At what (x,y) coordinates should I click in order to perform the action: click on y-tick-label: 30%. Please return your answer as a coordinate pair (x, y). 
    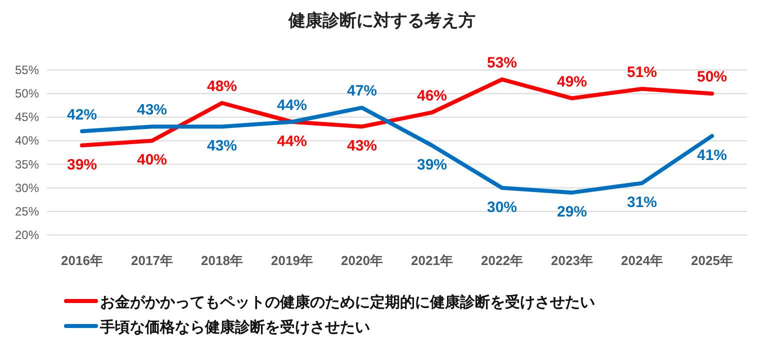
    Looking at the image, I should click on (27, 187).